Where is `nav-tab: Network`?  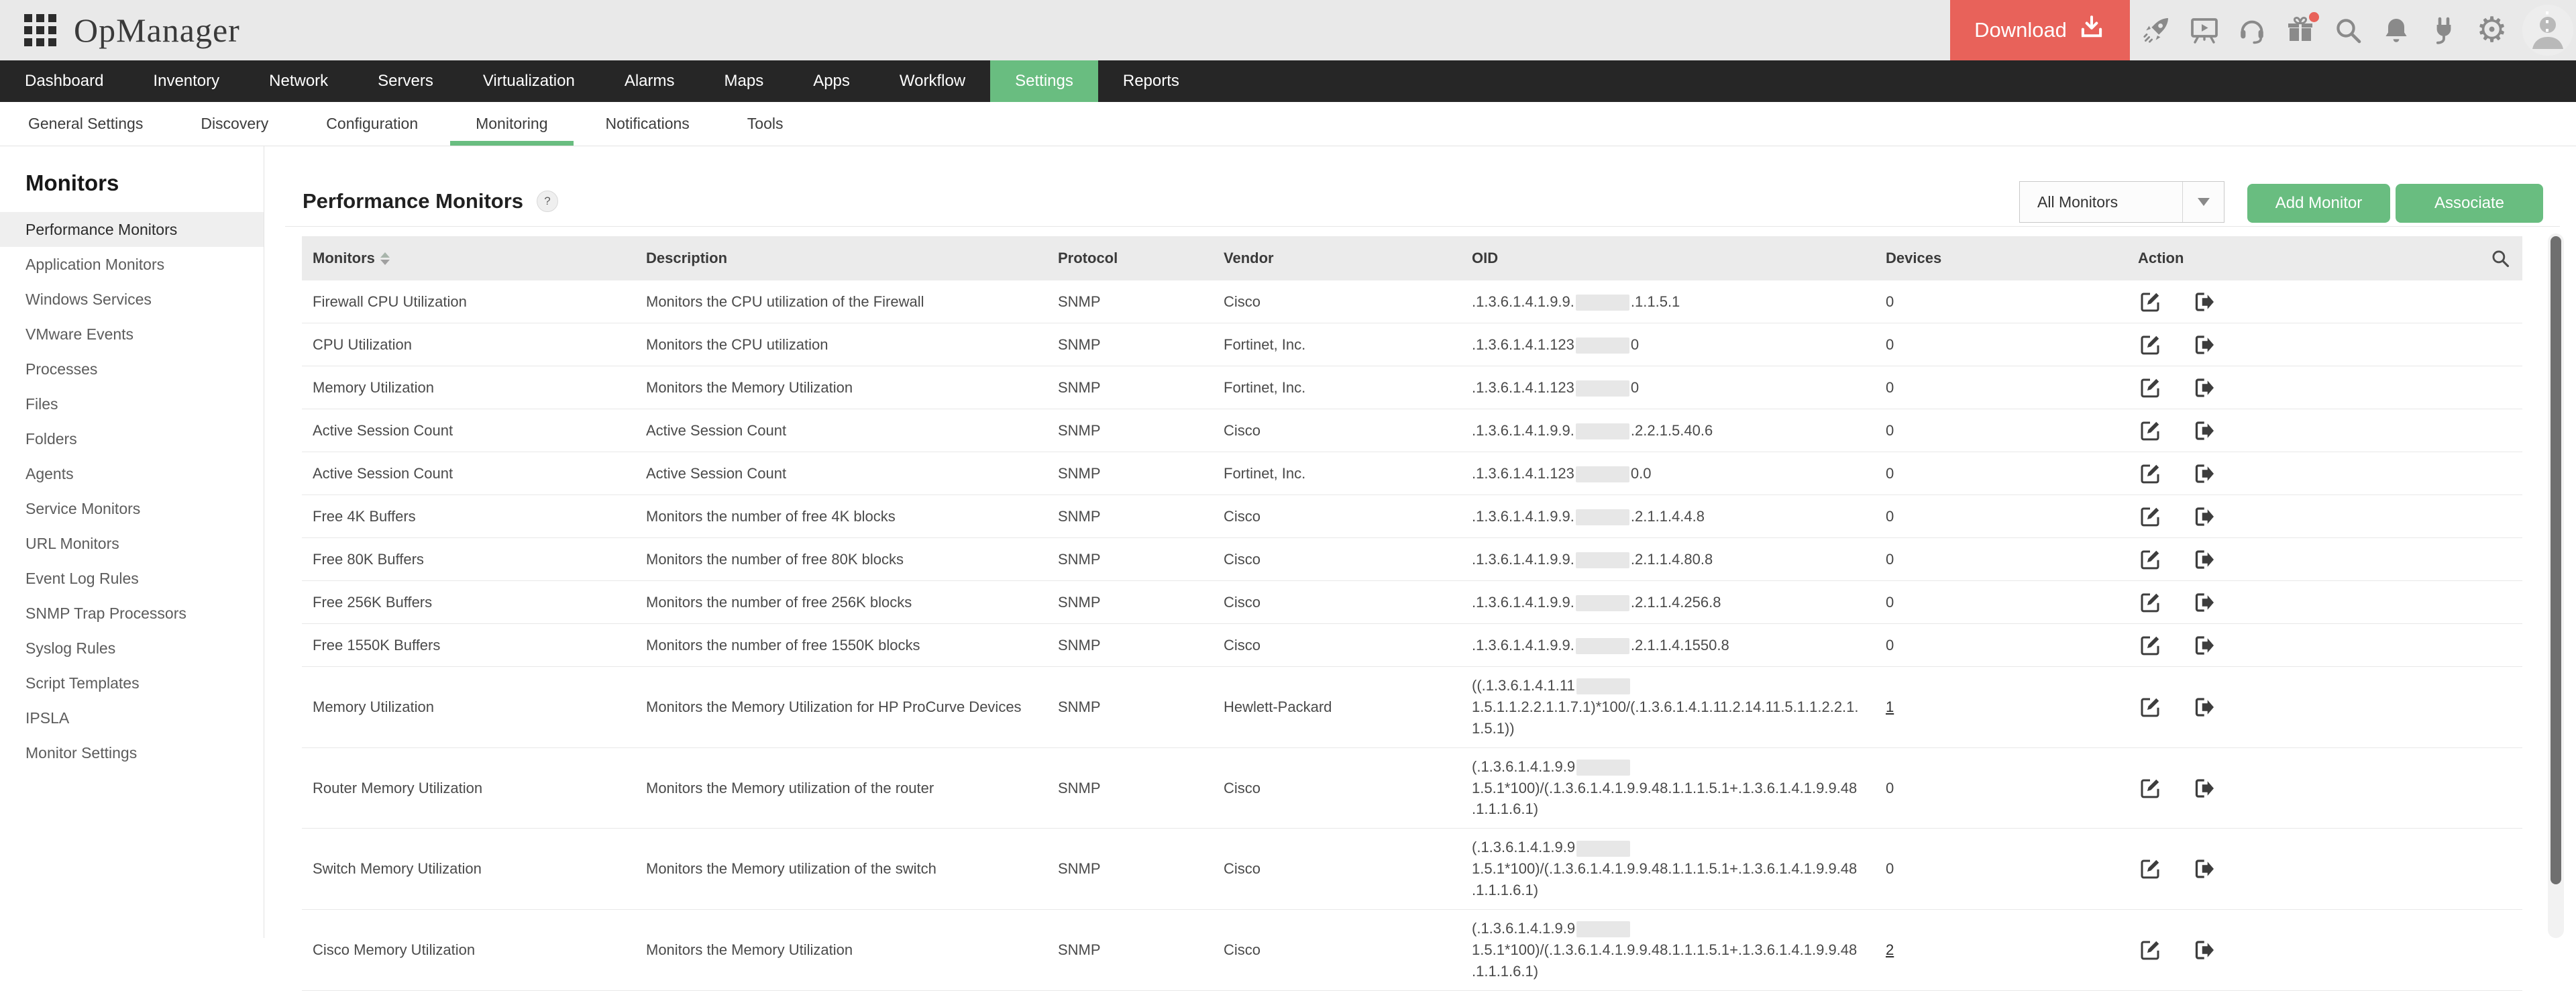 nav-tab: Network is located at coordinates (298, 81).